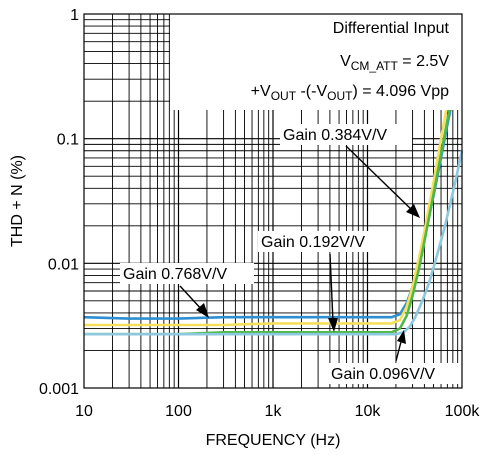 This screenshot has width=483, height=455. Describe the element at coordinates (273, 440) in the screenshot. I see `x-axis-label: FREQUENCY (Hz)` at that location.